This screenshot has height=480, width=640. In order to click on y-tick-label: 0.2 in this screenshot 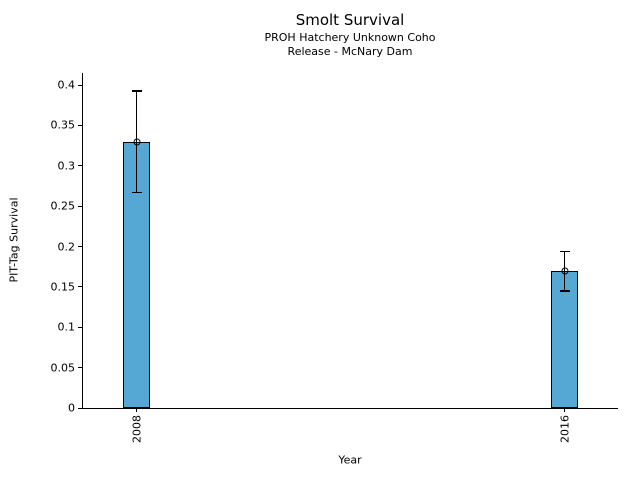, I will do `click(66, 247)`.